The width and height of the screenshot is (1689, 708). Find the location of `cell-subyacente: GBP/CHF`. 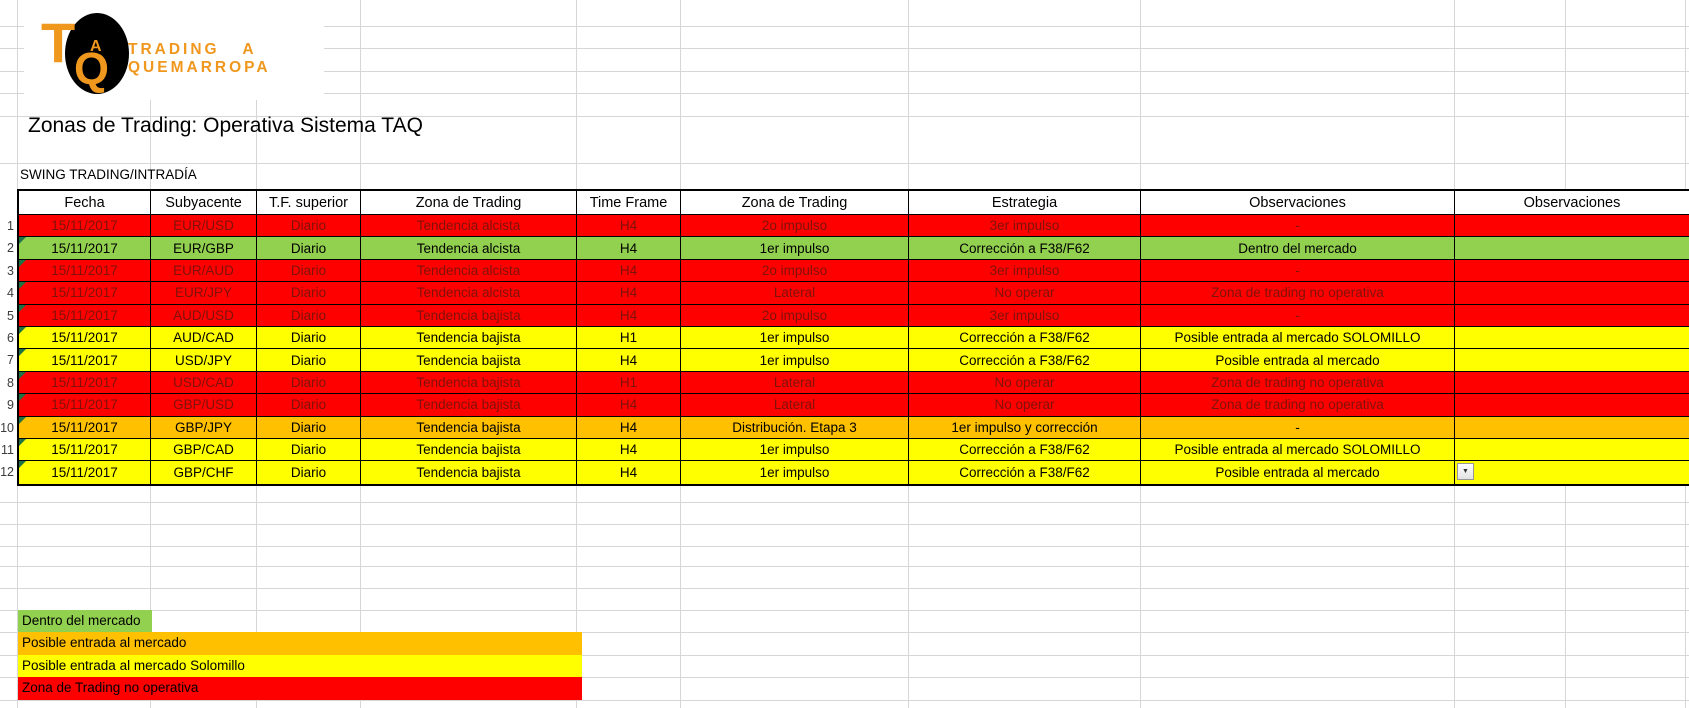

cell-subyacente: GBP/CHF is located at coordinates (204, 472).